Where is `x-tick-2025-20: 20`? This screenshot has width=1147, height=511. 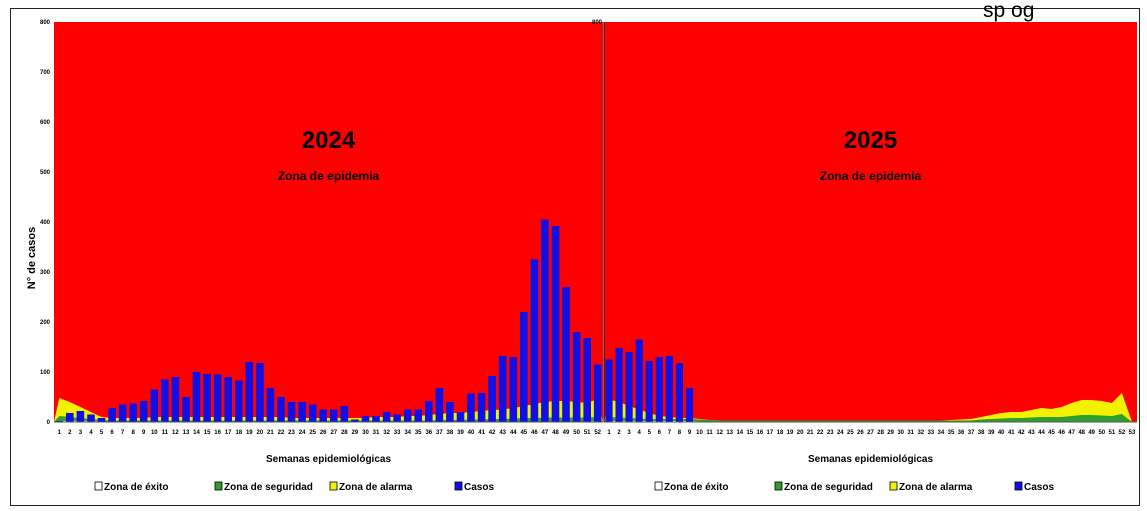 x-tick-2025-20: 20 is located at coordinates (800, 433).